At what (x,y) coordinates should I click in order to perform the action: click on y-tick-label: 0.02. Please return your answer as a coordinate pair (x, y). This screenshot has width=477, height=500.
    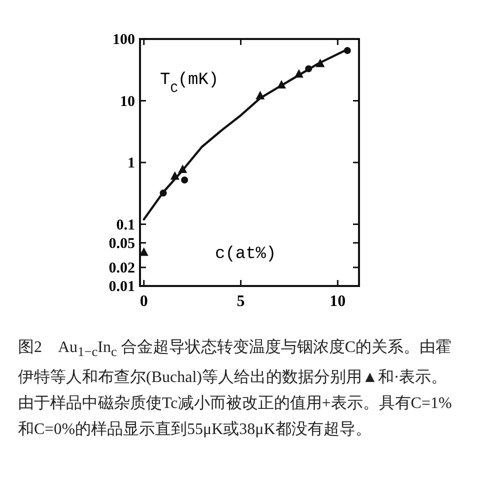
    Looking at the image, I should click on (121, 268).